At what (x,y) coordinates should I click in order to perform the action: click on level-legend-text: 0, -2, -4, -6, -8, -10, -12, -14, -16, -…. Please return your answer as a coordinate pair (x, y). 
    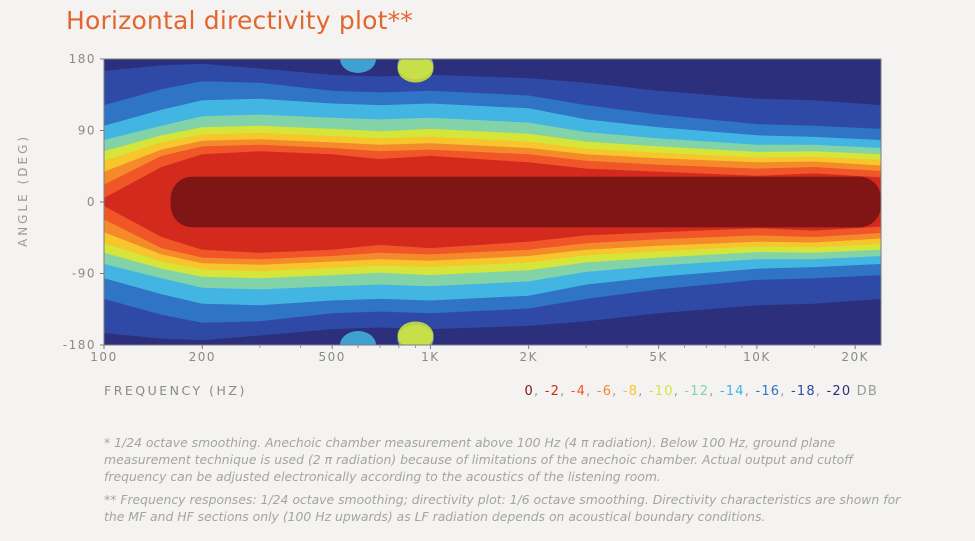
    Looking at the image, I should click on (701, 391).